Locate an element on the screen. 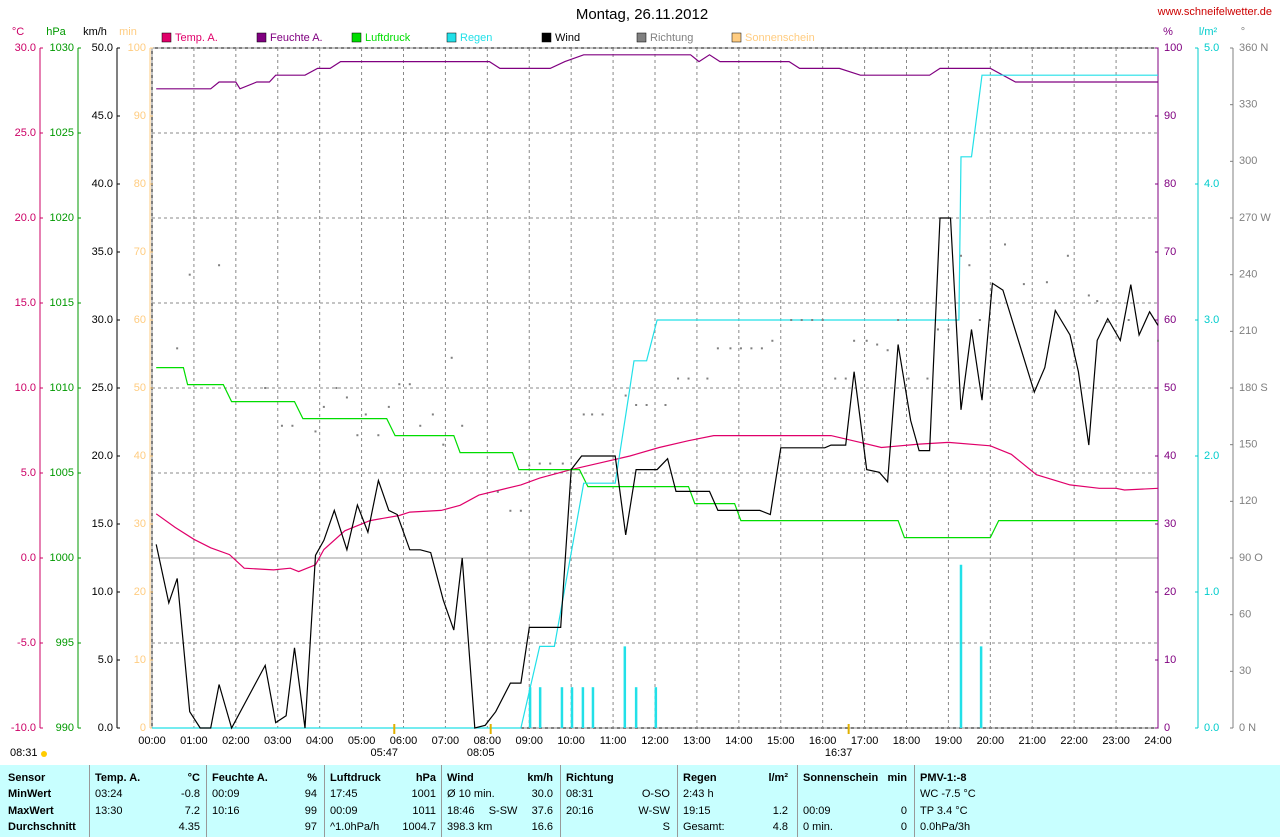 The image size is (1280, 837). x-tick-label: 12:00 is located at coordinates (655, 741).